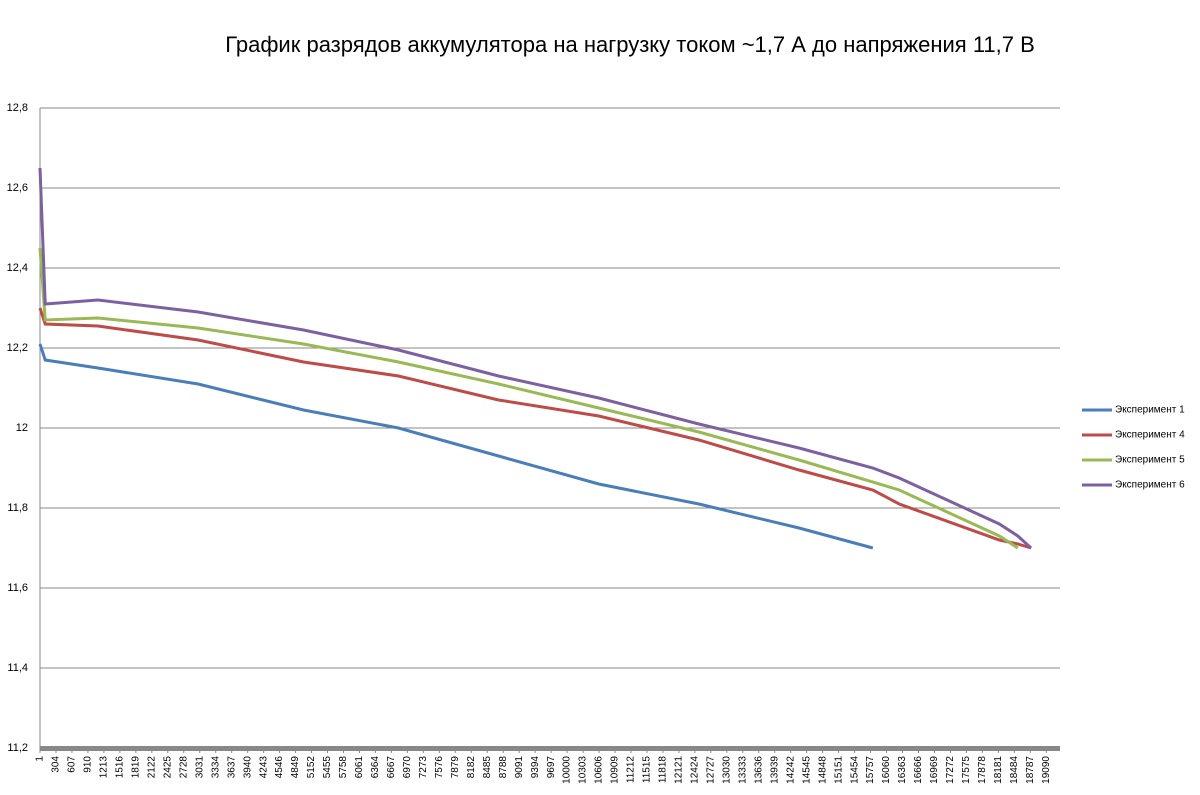  I want to click on x-tick-label: 10909, so click(615, 770).